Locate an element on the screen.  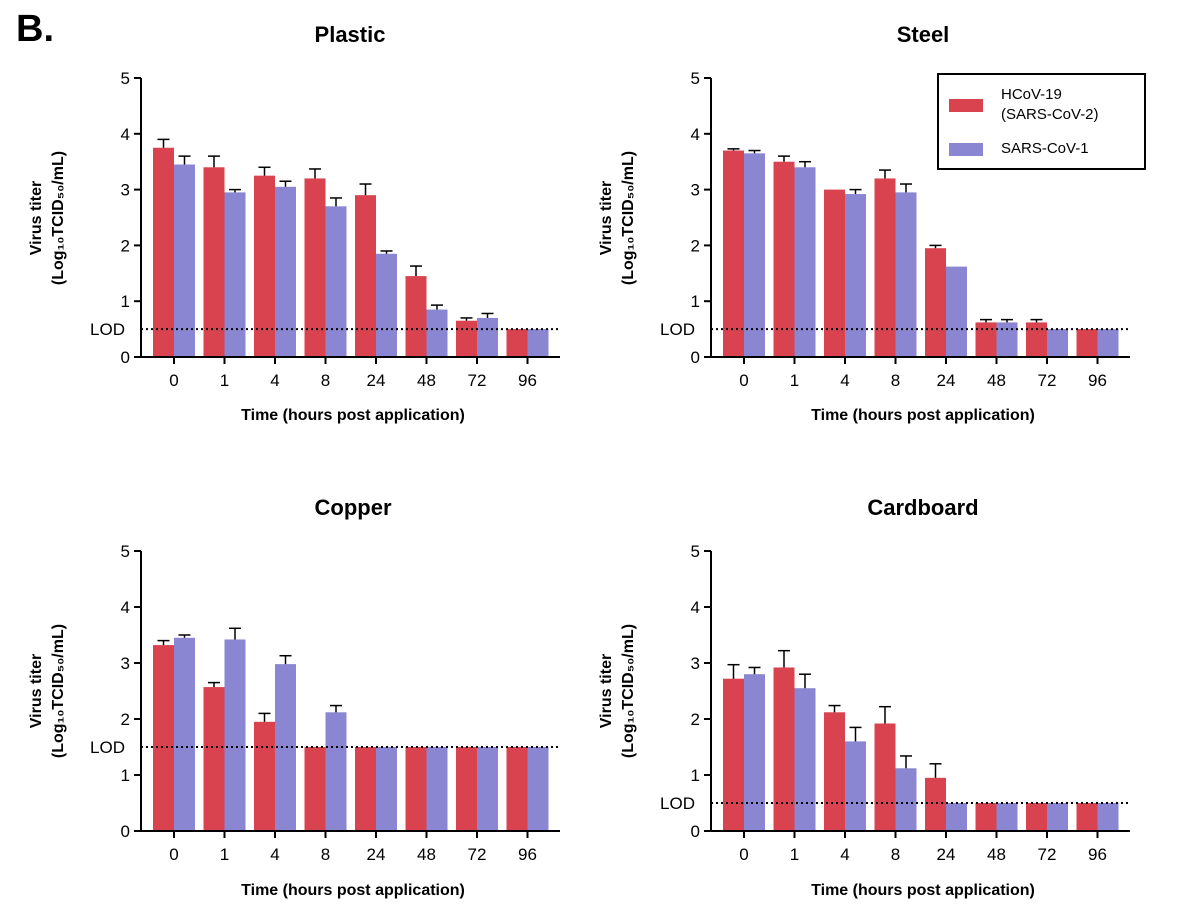
legend-entry-sarscov1: SARS-CoV-1 is located at coordinates (1019, 149).